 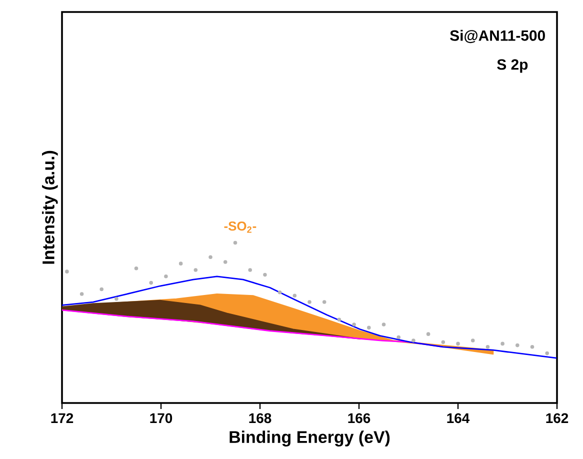 What do you see at coordinates (161, 418) in the screenshot?
I see `x-tick-label: 170` at bounding box center [161, 418].